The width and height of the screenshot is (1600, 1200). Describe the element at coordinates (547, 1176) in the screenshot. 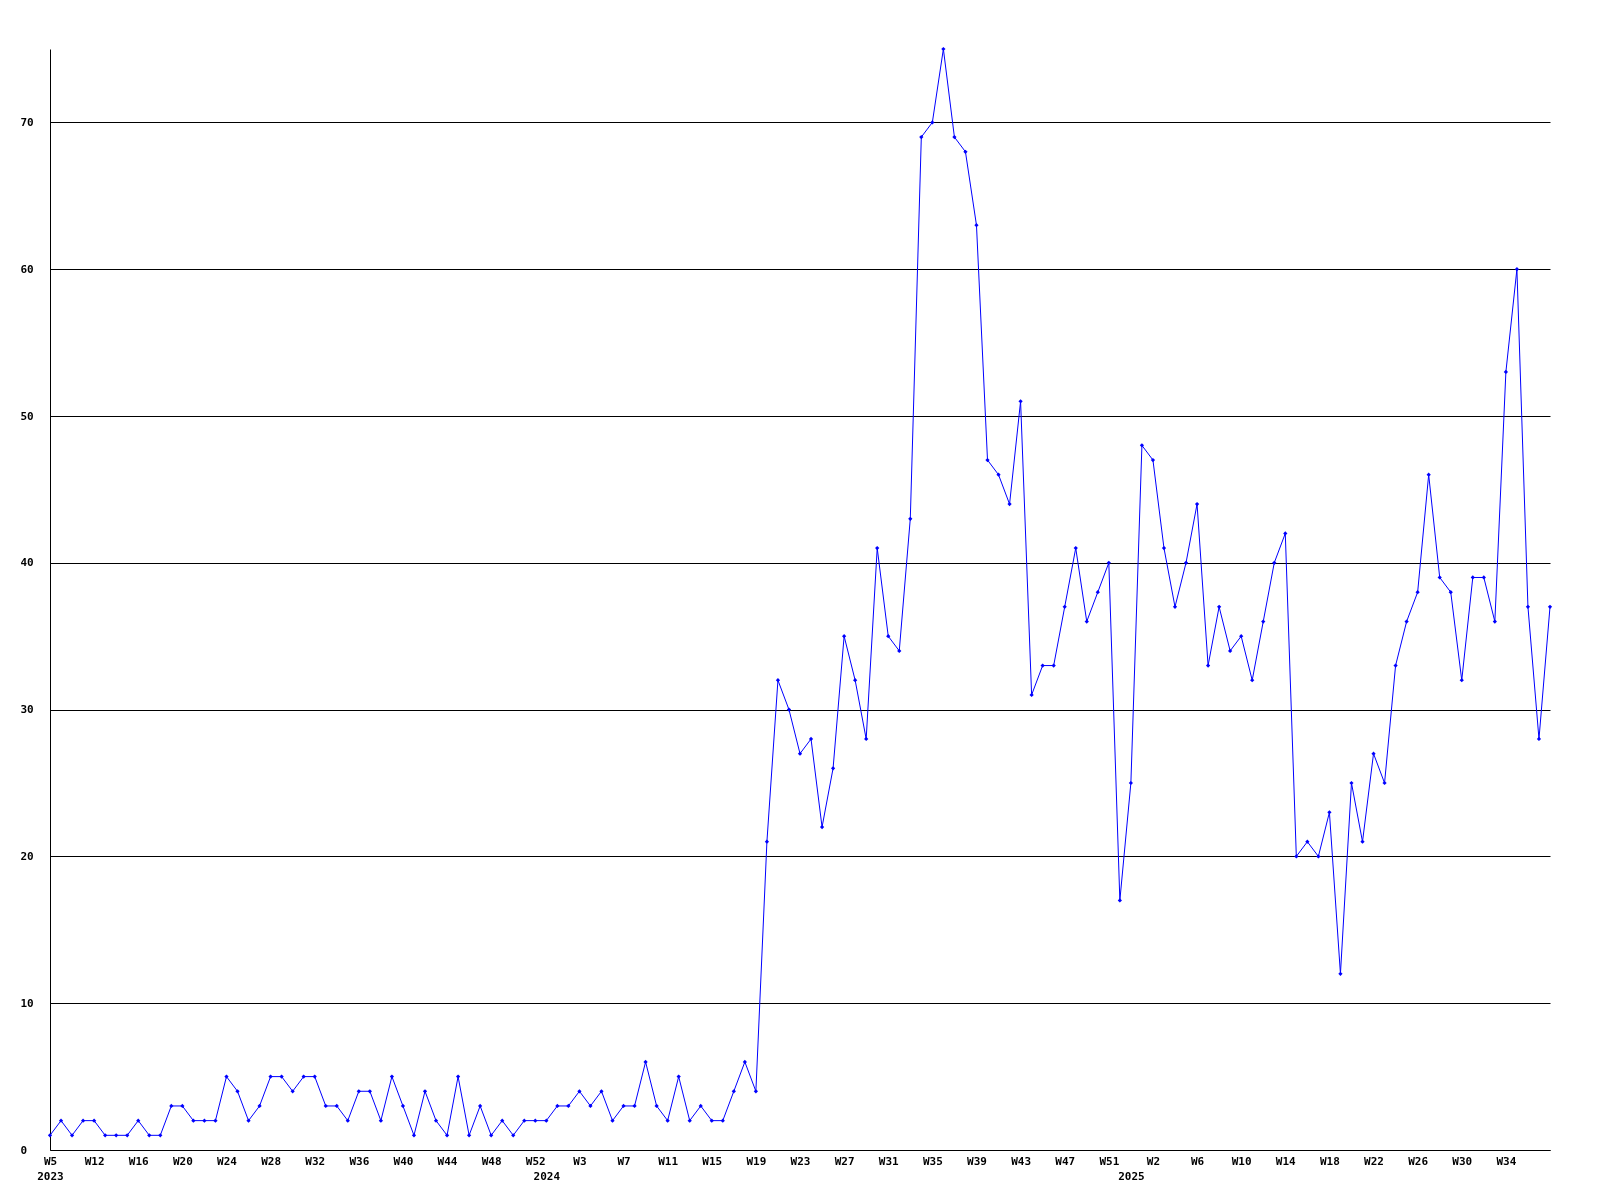

I see `x-tick-label: 2024` at that location.